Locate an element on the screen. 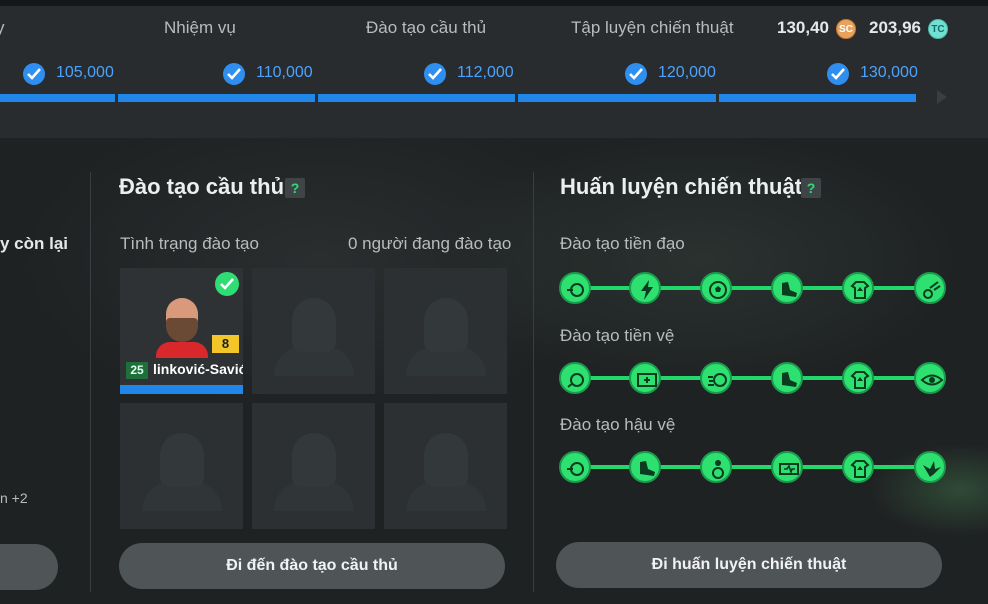  tab-cut-off: y is located at coordinates (2, 27).